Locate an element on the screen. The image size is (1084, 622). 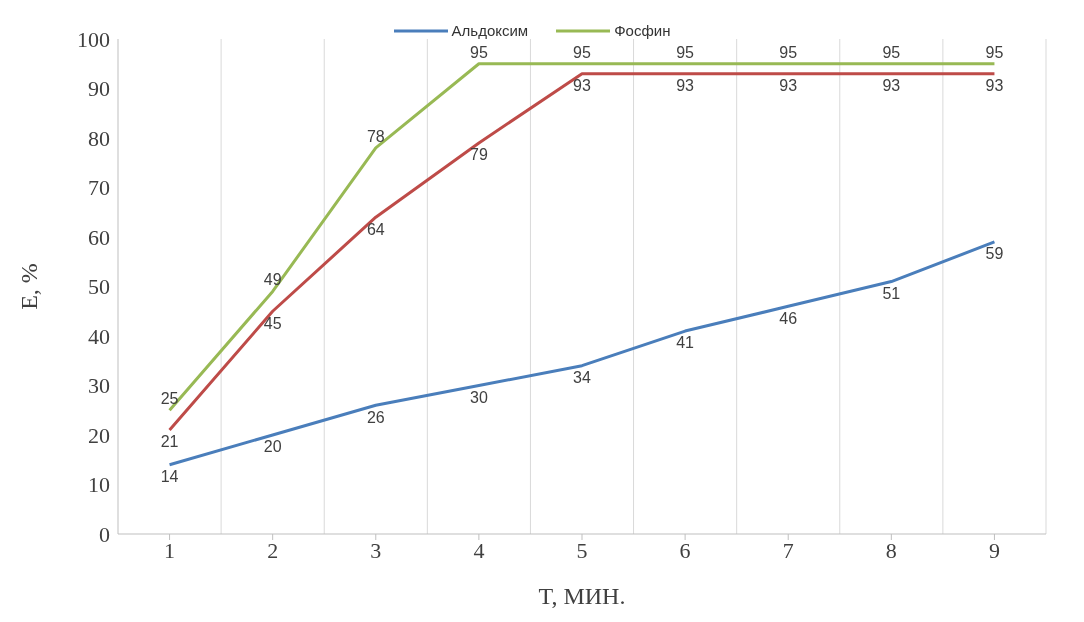
data-label: 20 is located at coordinates (272, 447).